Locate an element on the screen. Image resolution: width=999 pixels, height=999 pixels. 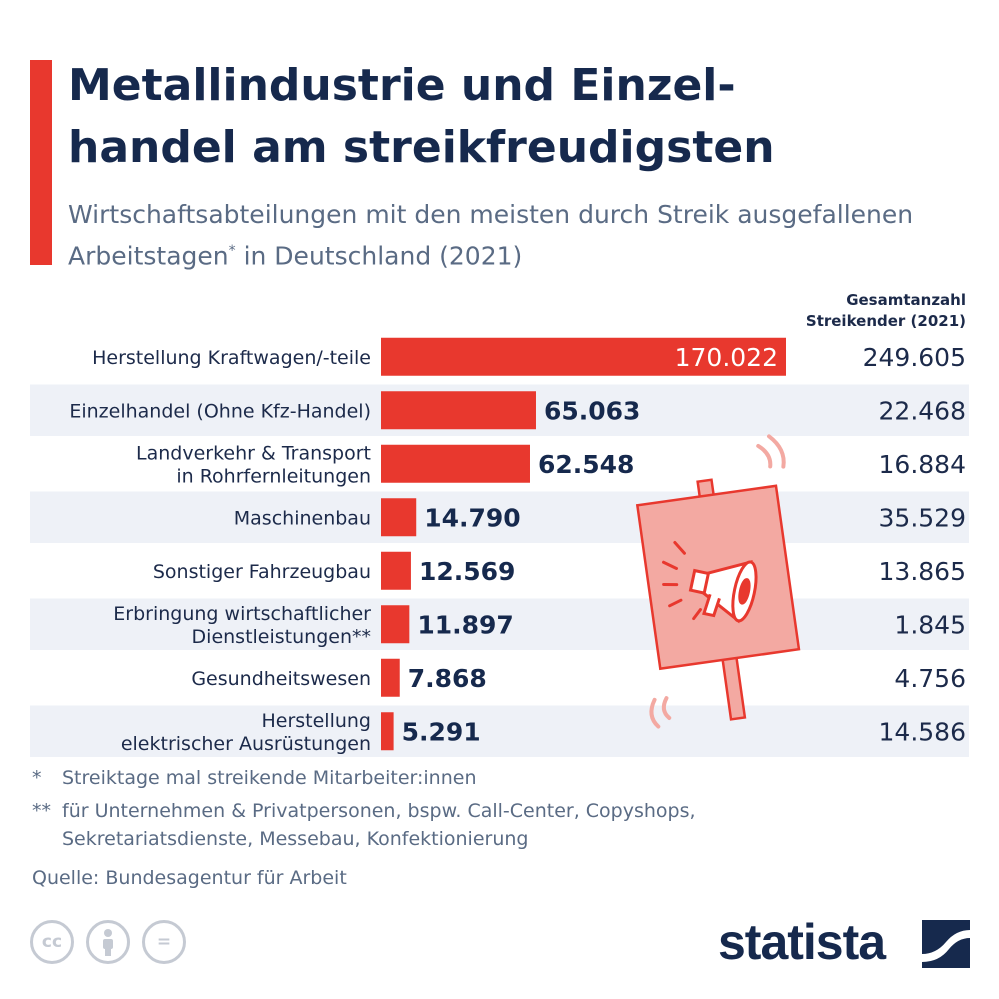
cc-icon: cc is located at coordinates (52, 942).